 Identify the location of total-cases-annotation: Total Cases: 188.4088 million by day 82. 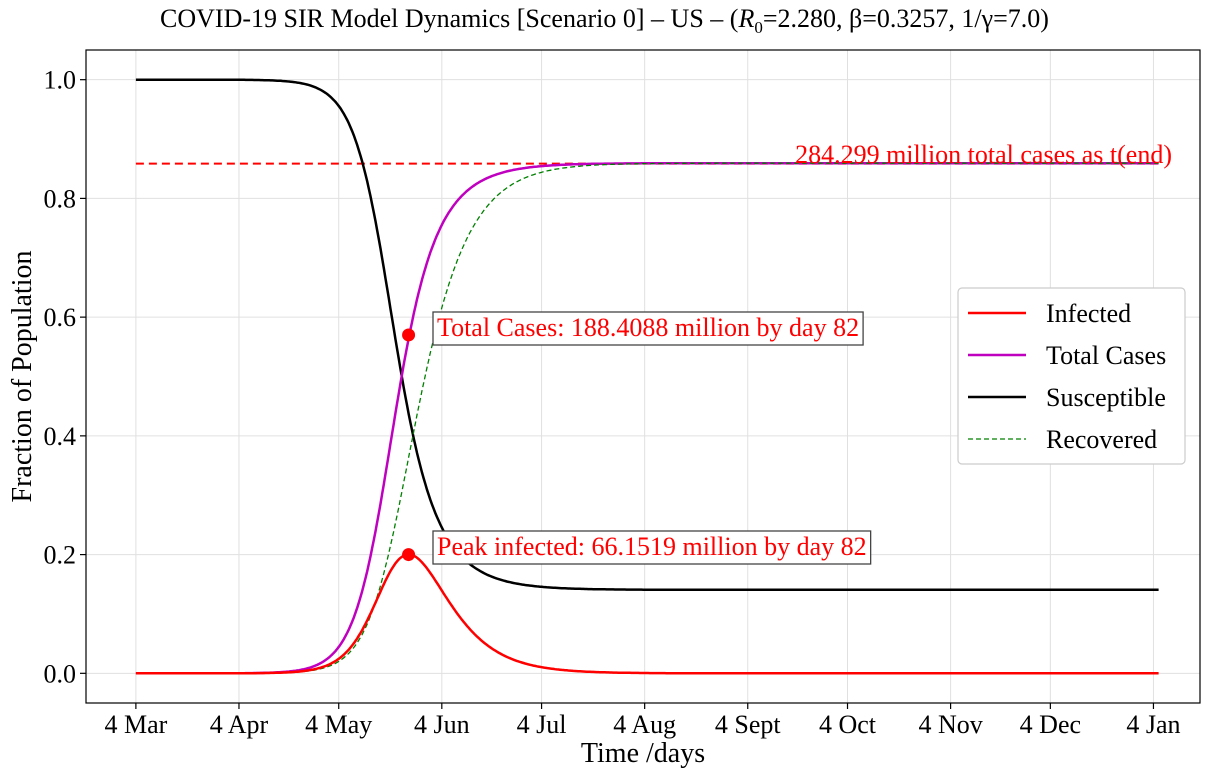
(648, 327).